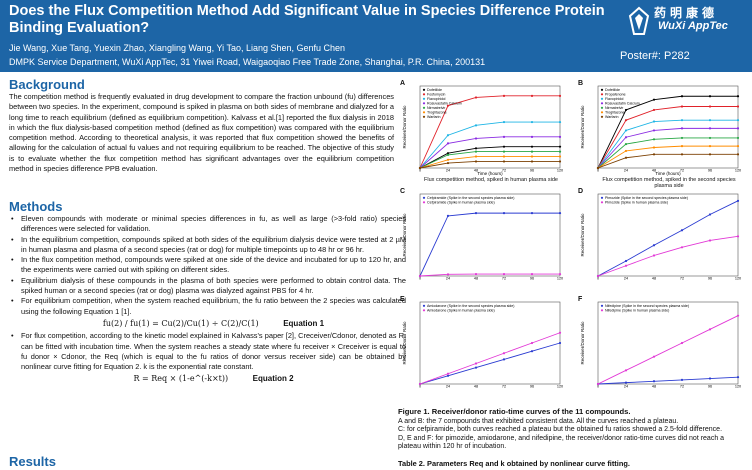 Image resolution: width=752 pixels, height=470 pixels. Describe the element at coordinates (504, 171) in the screenshot. I see `x-tick-label: 72` at that location.